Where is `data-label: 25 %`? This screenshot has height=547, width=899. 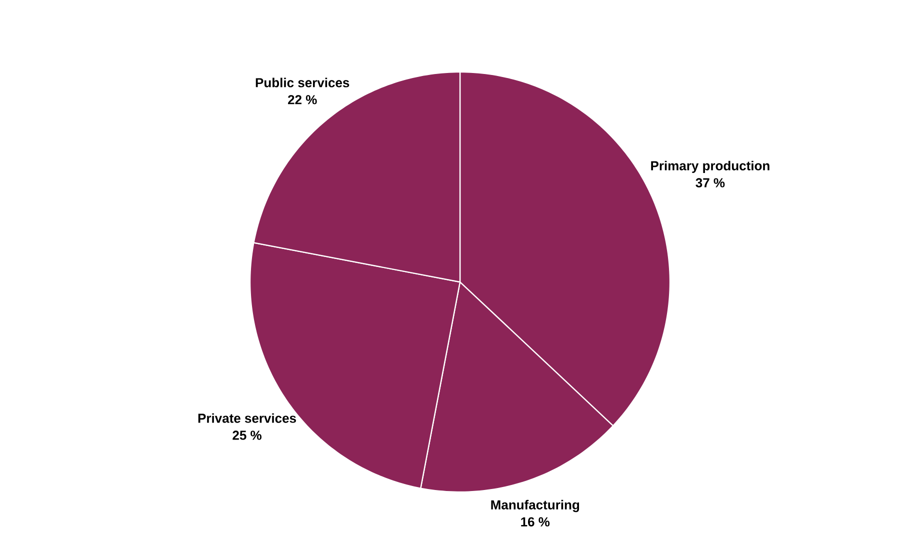
data-label: 25 % is located at coordinates (247, 435).